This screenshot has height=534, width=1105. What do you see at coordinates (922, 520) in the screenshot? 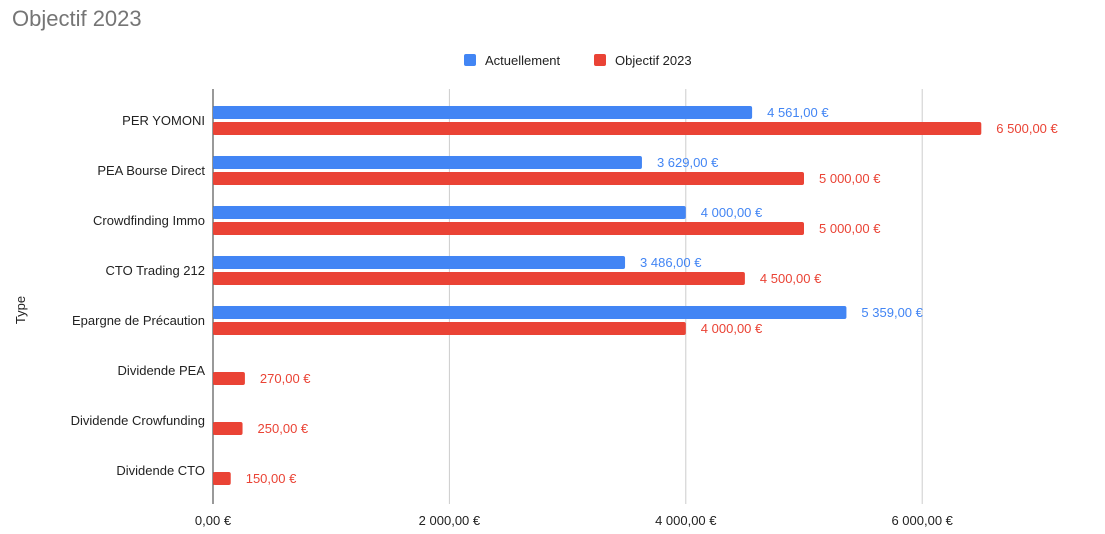
I see `x-tick-label: 6 000,00 €` at bounding box center [922, 520].